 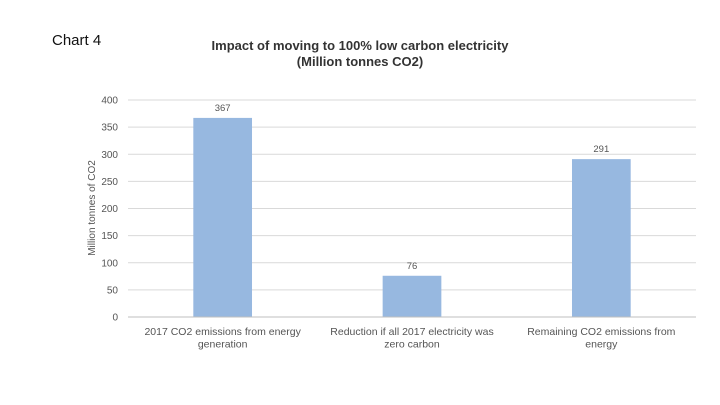 I want to click on y-axis-title: Million tonnes of CO2, so click(x=92, y=208).